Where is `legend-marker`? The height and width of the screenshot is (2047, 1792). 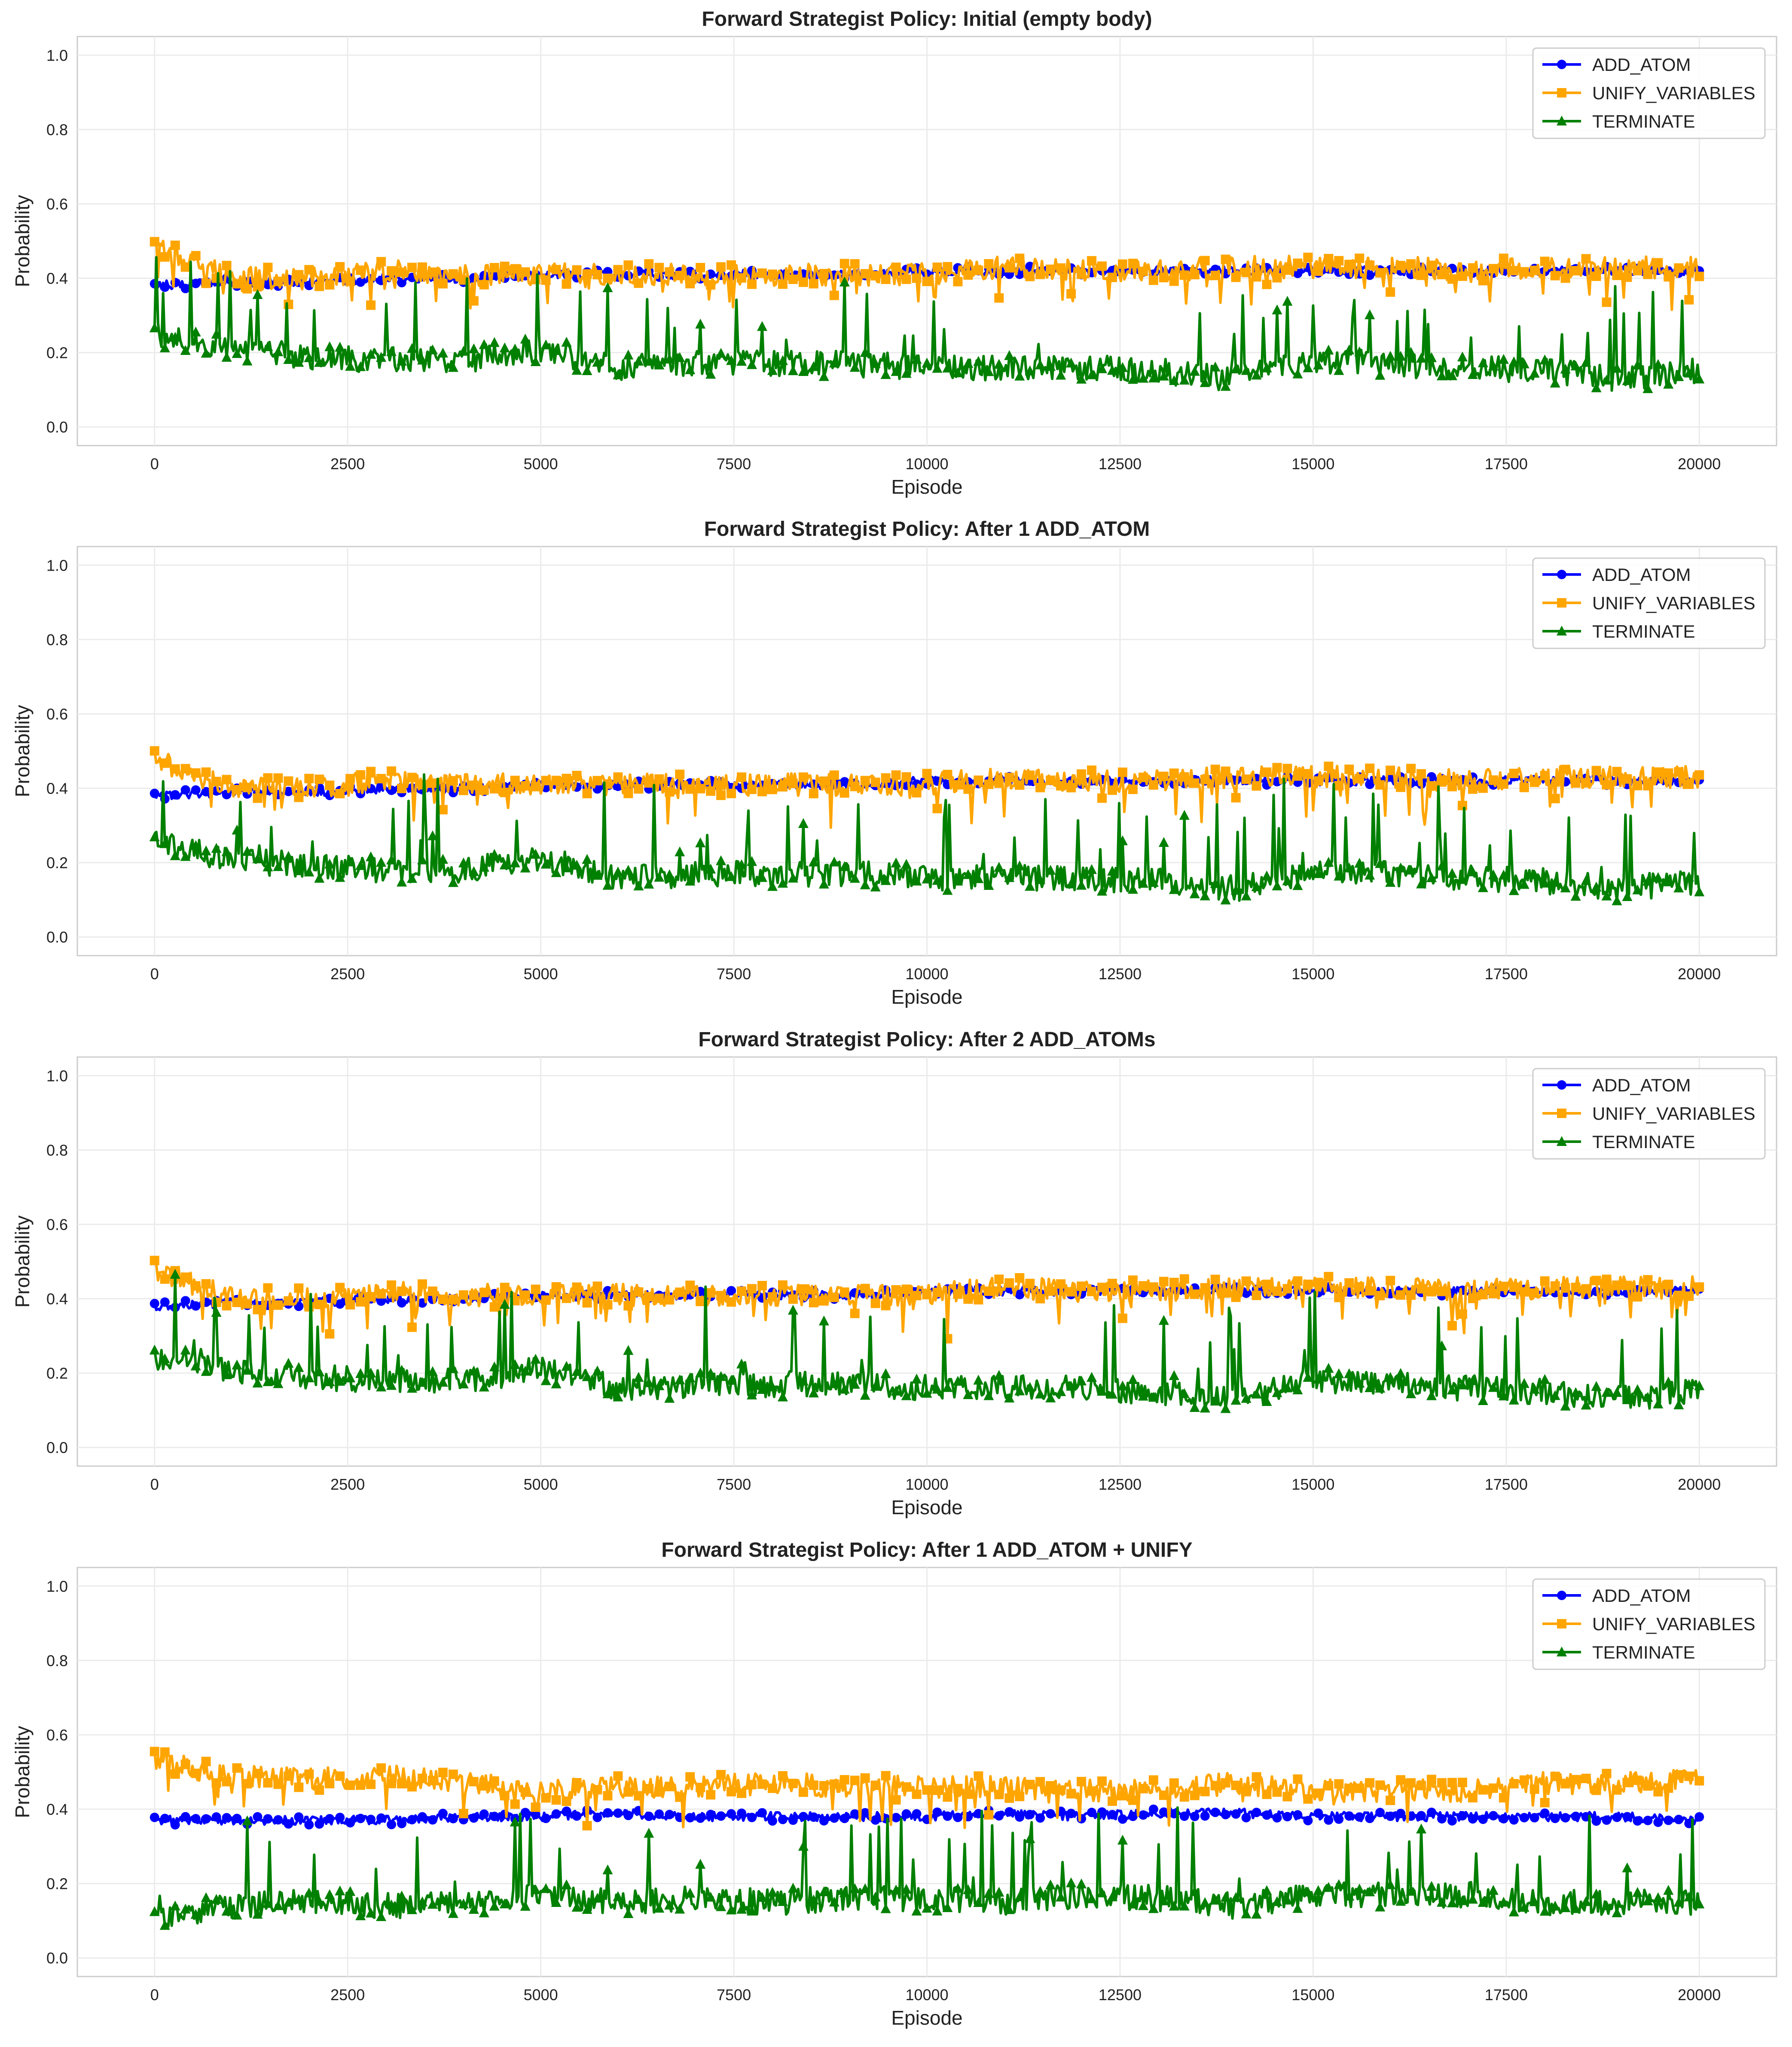 legend-marker is located at coordinates (1562, 1141).